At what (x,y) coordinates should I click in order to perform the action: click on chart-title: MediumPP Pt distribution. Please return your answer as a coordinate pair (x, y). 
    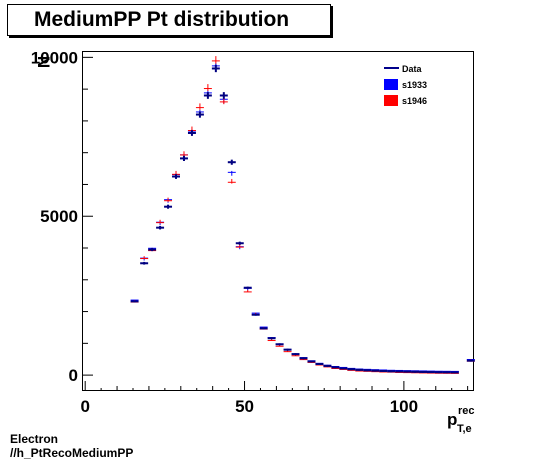
    Looking at the image, I should click on (169, 20).